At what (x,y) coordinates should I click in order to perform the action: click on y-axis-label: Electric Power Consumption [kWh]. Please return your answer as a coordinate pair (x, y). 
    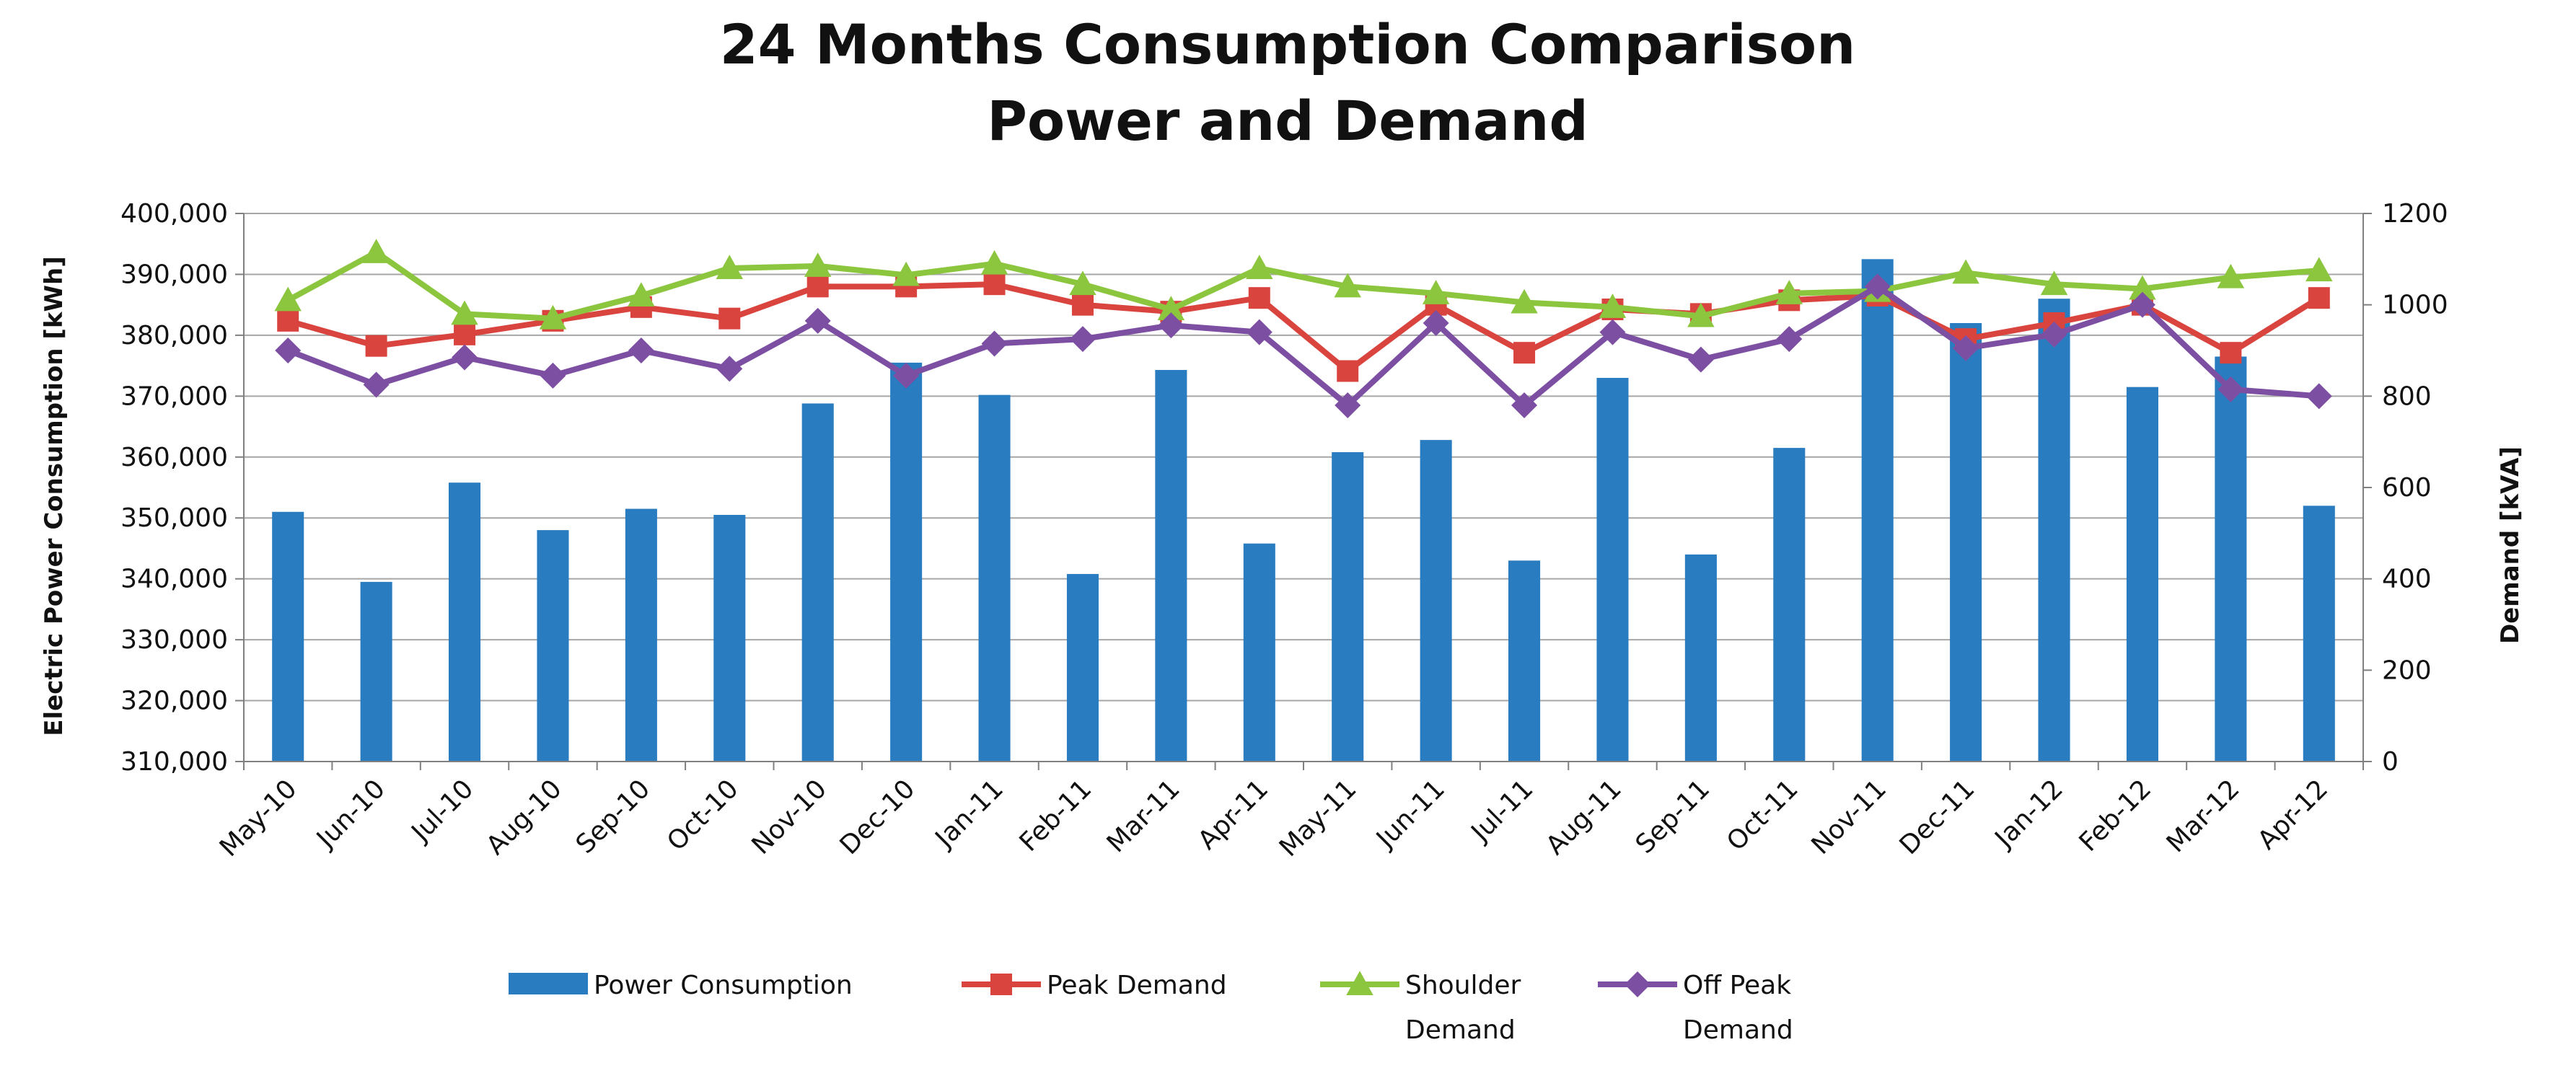
    Looking at the image, I should click on (54, 496).